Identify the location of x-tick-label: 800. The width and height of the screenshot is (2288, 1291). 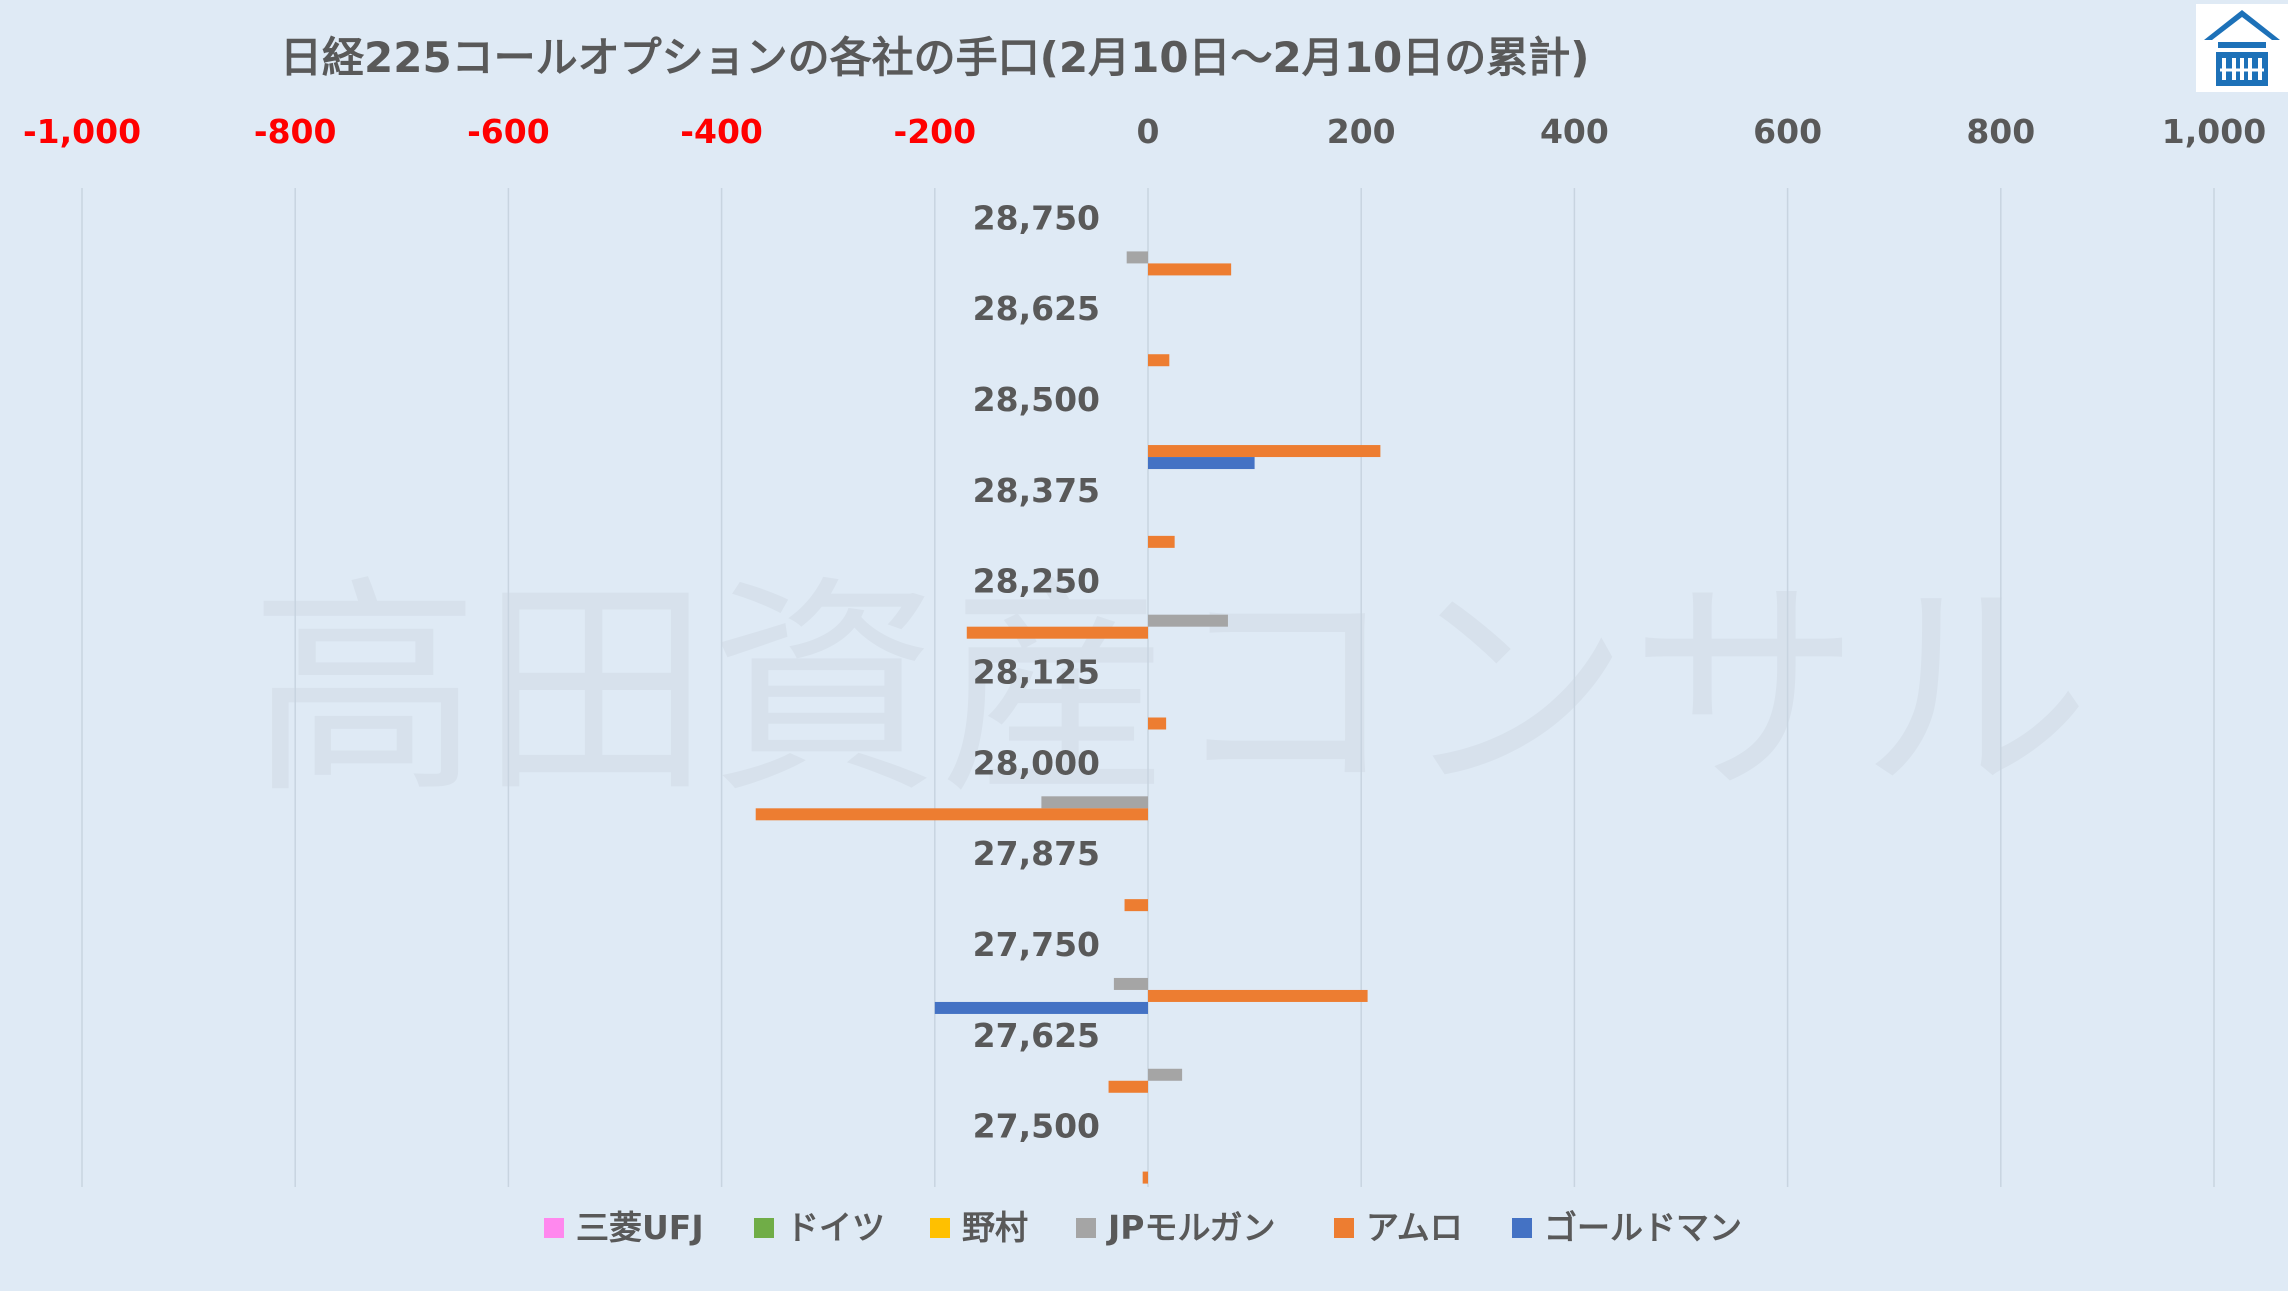
(2000, 131).